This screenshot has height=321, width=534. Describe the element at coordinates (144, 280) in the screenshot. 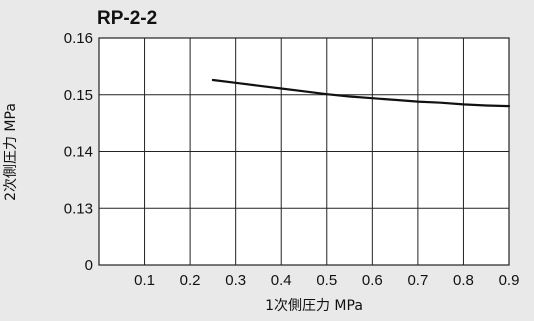

I see `x-tick-label: 0.1` at that location.